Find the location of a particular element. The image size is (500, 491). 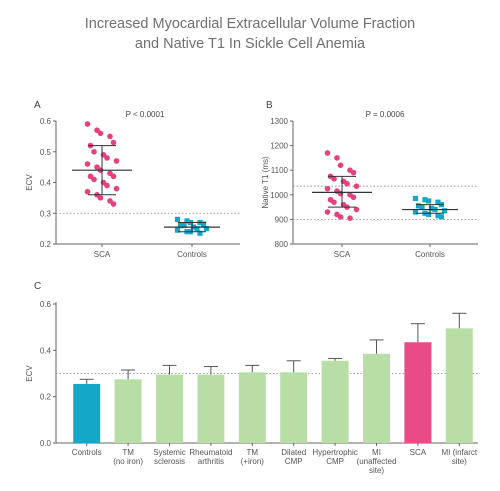

panel-c-x-tick-label-line: Hypertrophic is located at coordinates (334, 452).